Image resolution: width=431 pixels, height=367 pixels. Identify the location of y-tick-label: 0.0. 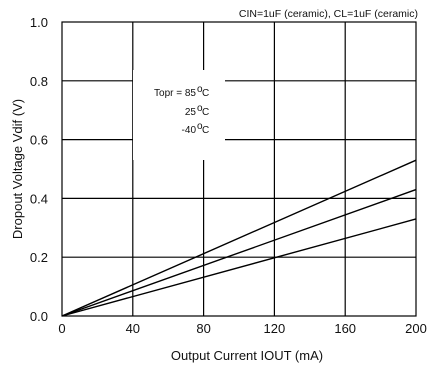
(39, 316).